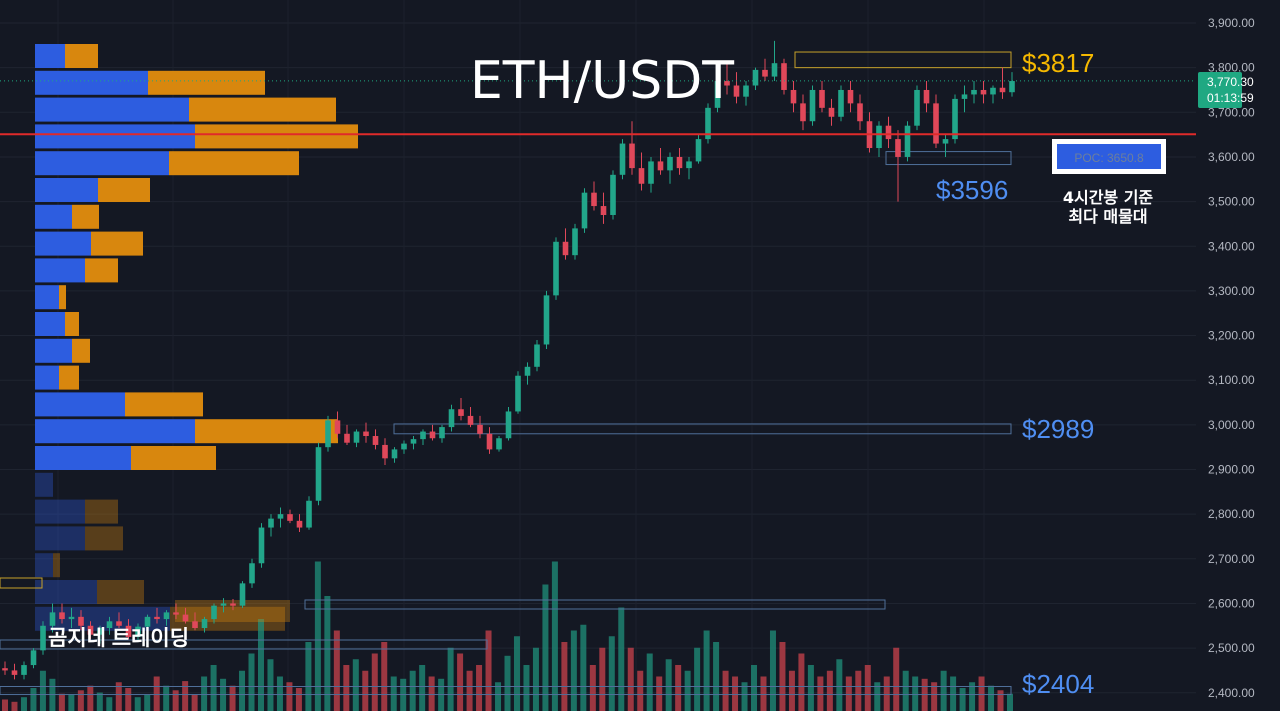  What do you see at coordinates (1015, 373) in the screenshot?
I see `level-labels: $3817 $3596 $2989 $2404` at bounding box center [1015, 373].